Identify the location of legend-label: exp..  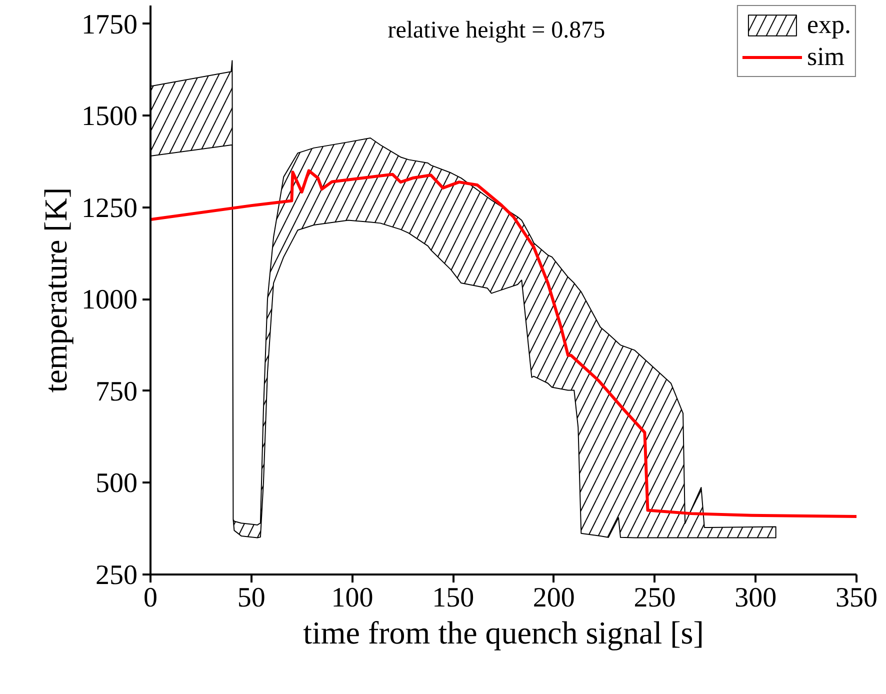
(828, 25).